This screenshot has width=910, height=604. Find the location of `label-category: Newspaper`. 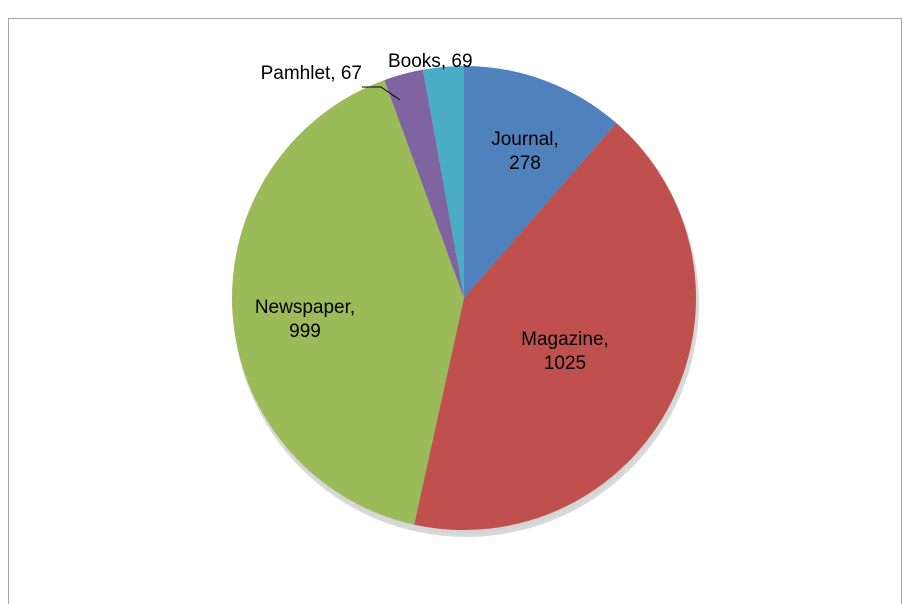

label-category: Newspaper is located at coordinates (305, 308).